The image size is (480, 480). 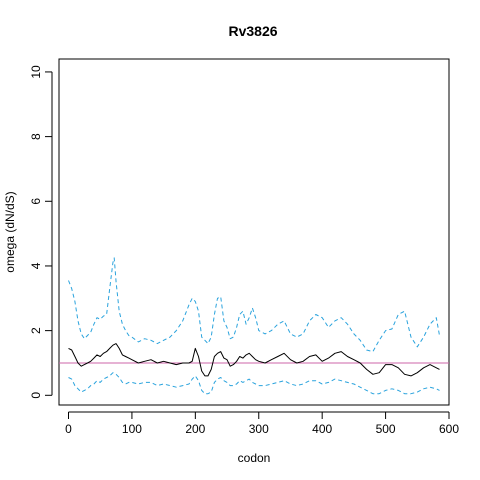 What do you see at coordinates (449, 429) in the screenshot?
I see `x-tick-label: 600` at bounding box center [449, 429].